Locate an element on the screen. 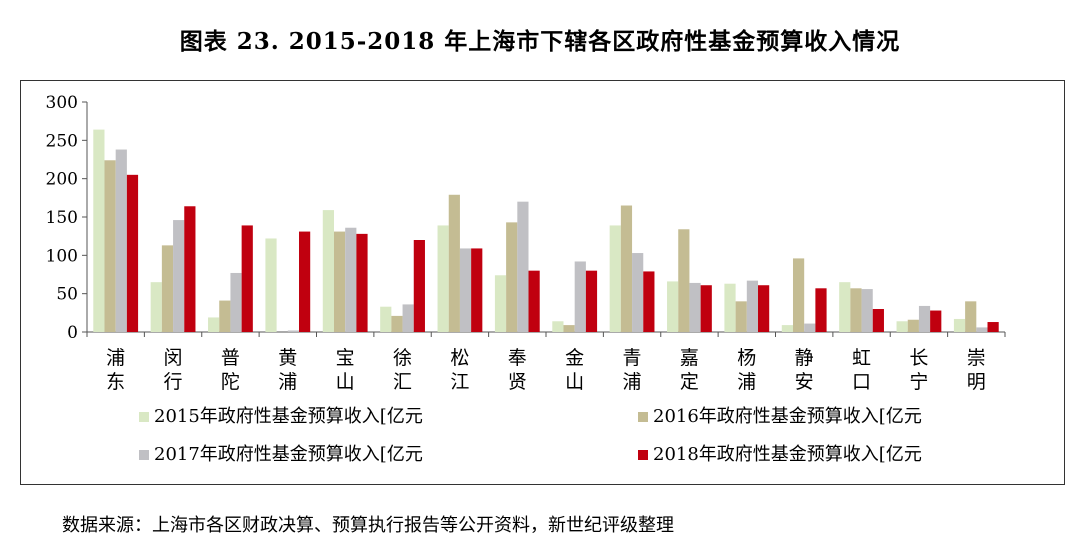 This screenshot has width=1080, height=548. bar-浦东-0 is located at coordinates (99, 230).